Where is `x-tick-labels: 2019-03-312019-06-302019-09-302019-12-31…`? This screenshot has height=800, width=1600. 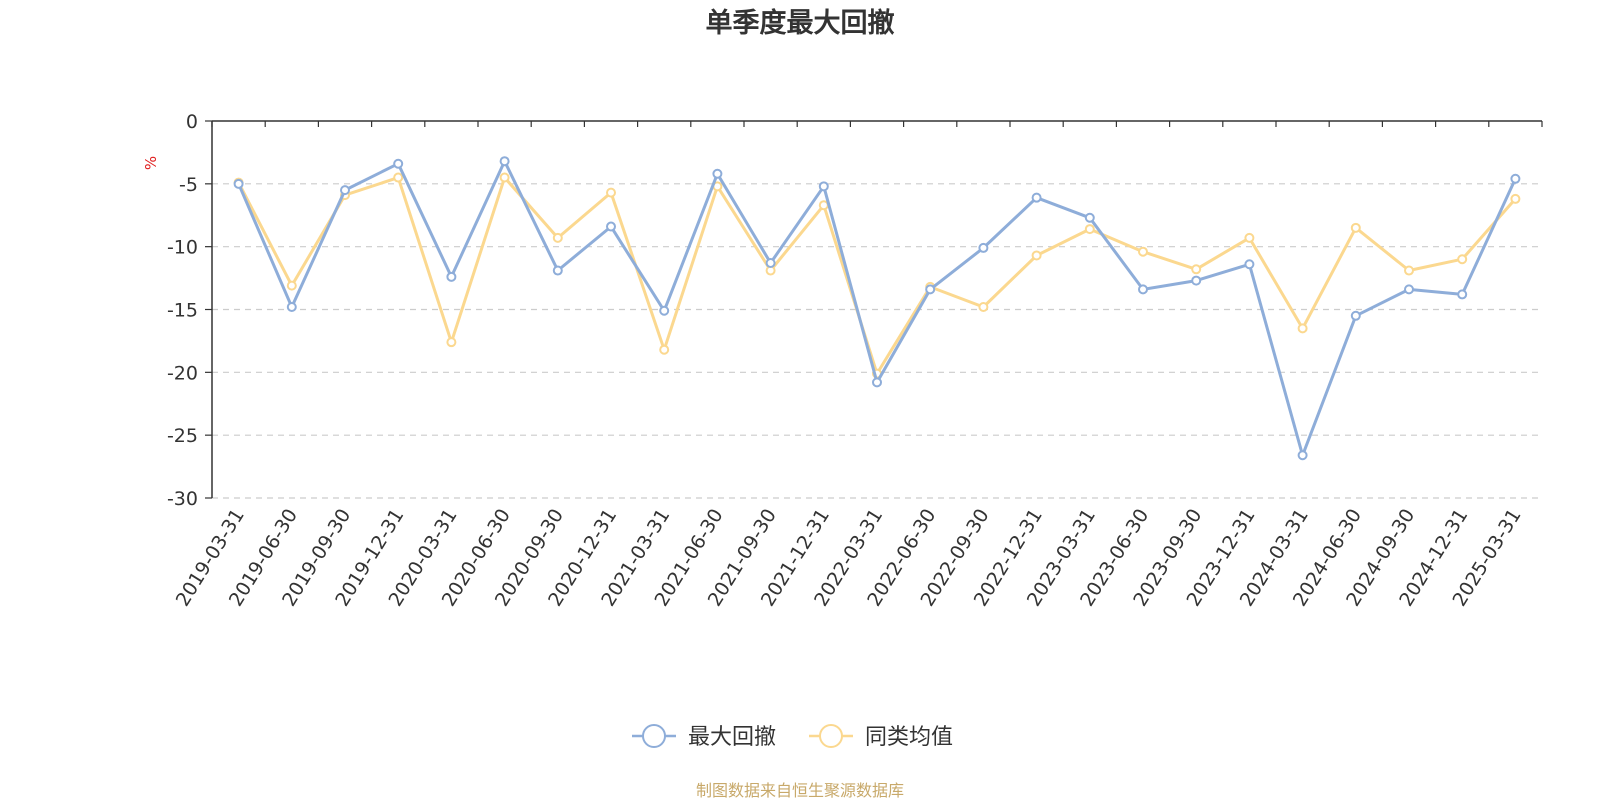 x-tick-labels: 2019-03-312019-06-302019-09-302019-12-31… is located at coordinates (849, 557).